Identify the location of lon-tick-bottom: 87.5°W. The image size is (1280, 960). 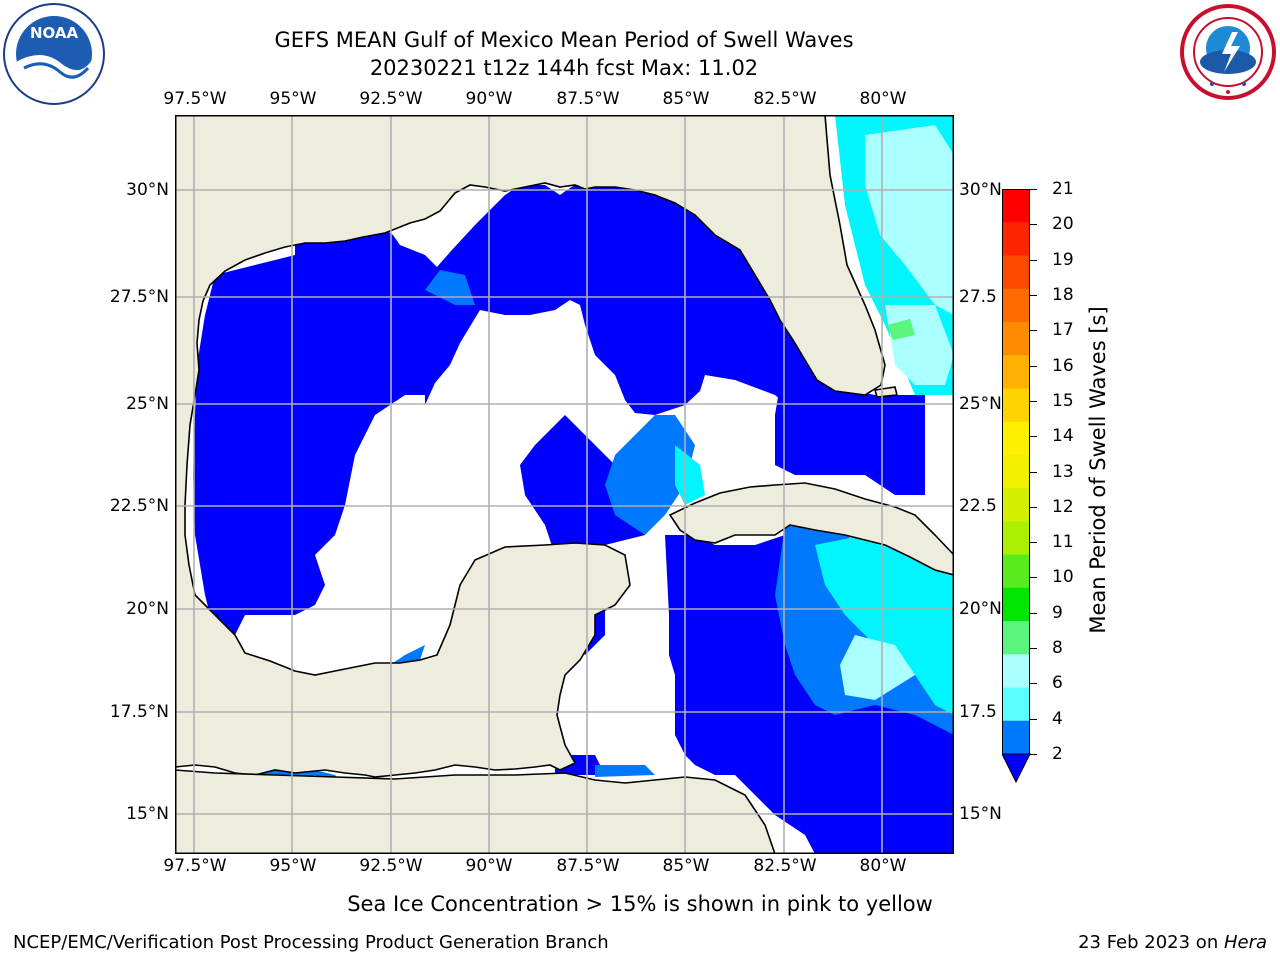
(588, 866).